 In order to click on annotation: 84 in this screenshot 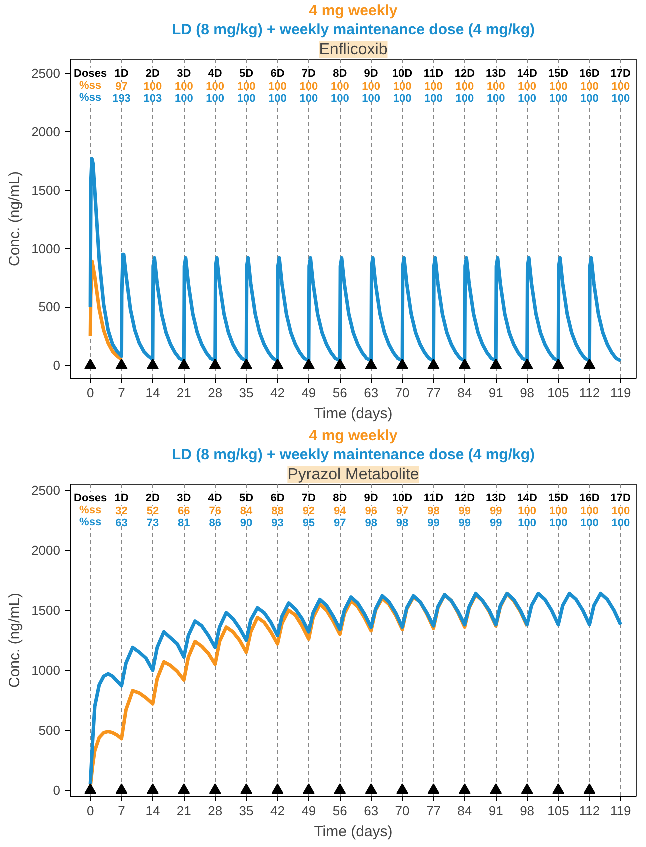, I will do `click(247, 511)`.